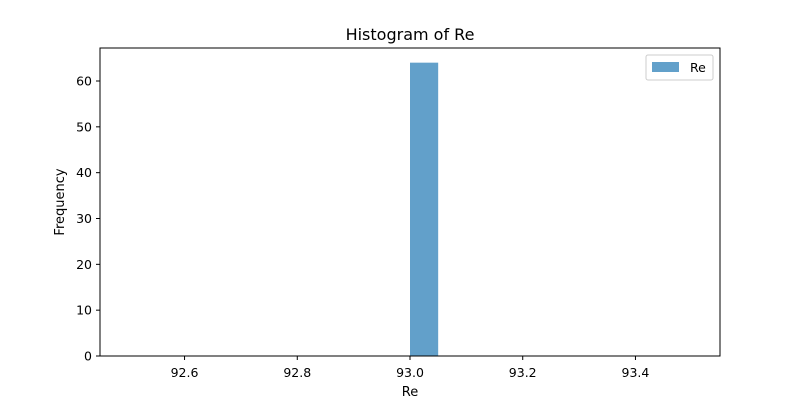 The image size is (800, 400). Describe the element at coordinates (60, 201) in the screenshot. I see `y-axis-title: Frequency` at that location.